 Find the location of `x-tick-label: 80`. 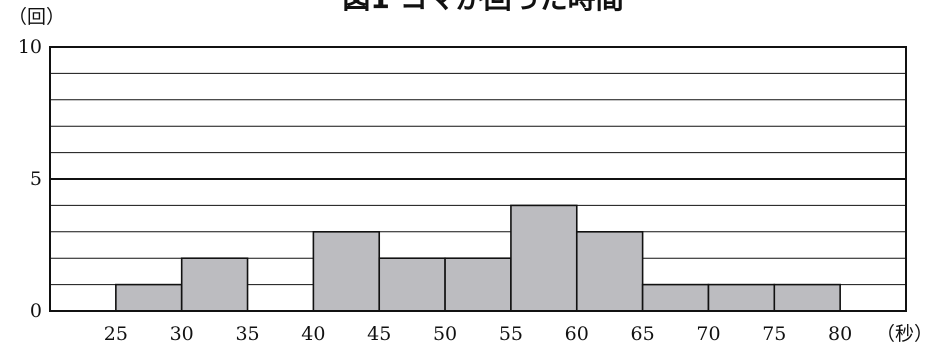

x-tick-label: 80 is located at coordinates (840, 333).